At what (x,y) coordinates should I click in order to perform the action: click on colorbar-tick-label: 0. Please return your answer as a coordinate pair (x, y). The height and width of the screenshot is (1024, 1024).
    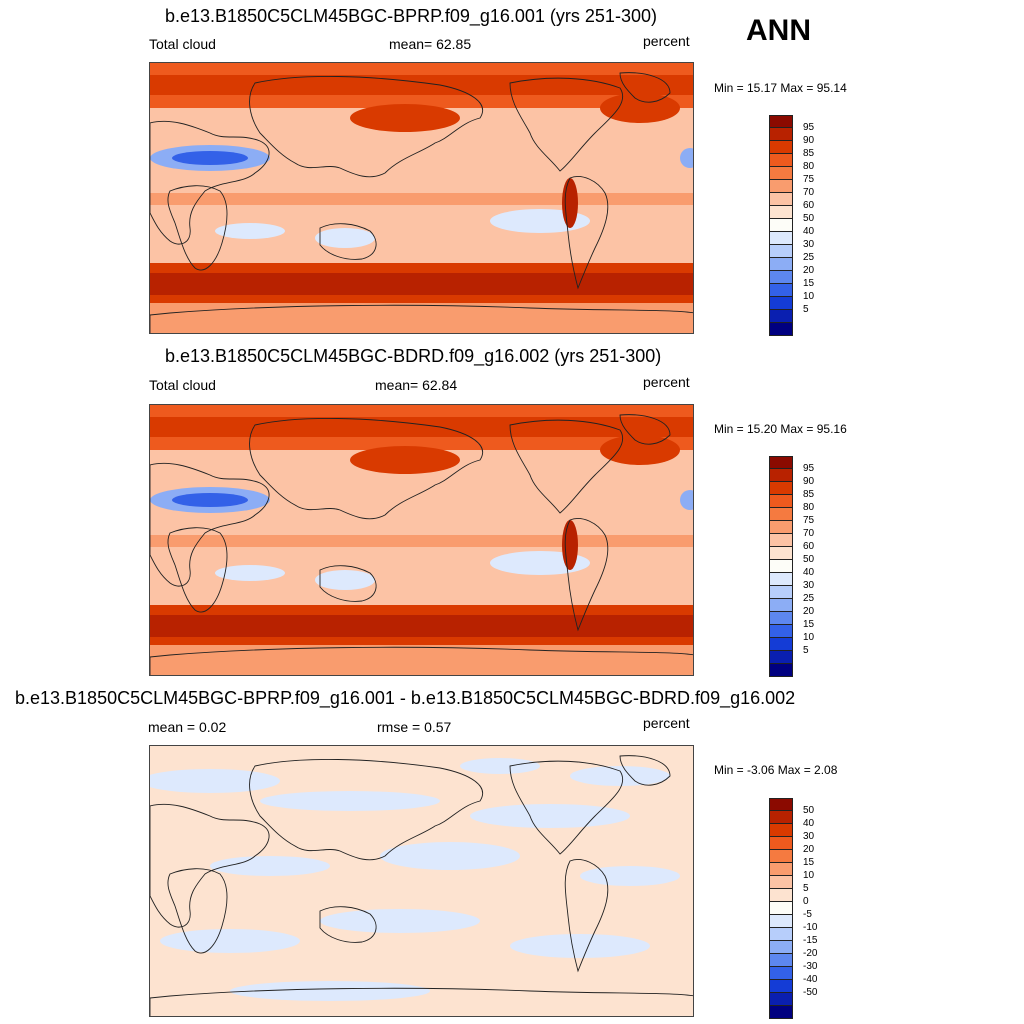
    Looking at the image, I should click on (806, 901).